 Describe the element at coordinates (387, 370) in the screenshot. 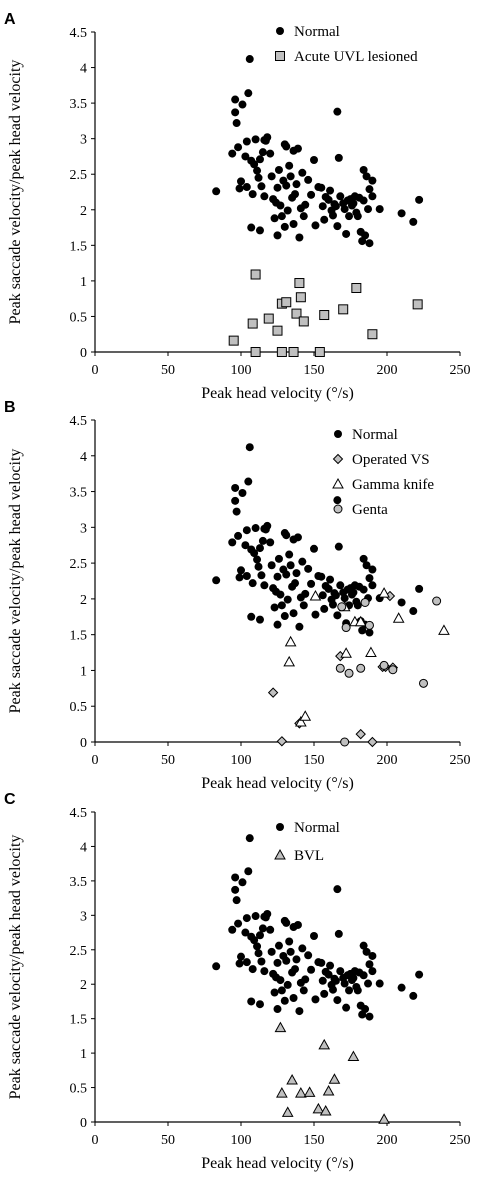

I see `x-tick-label: 200` at that location.